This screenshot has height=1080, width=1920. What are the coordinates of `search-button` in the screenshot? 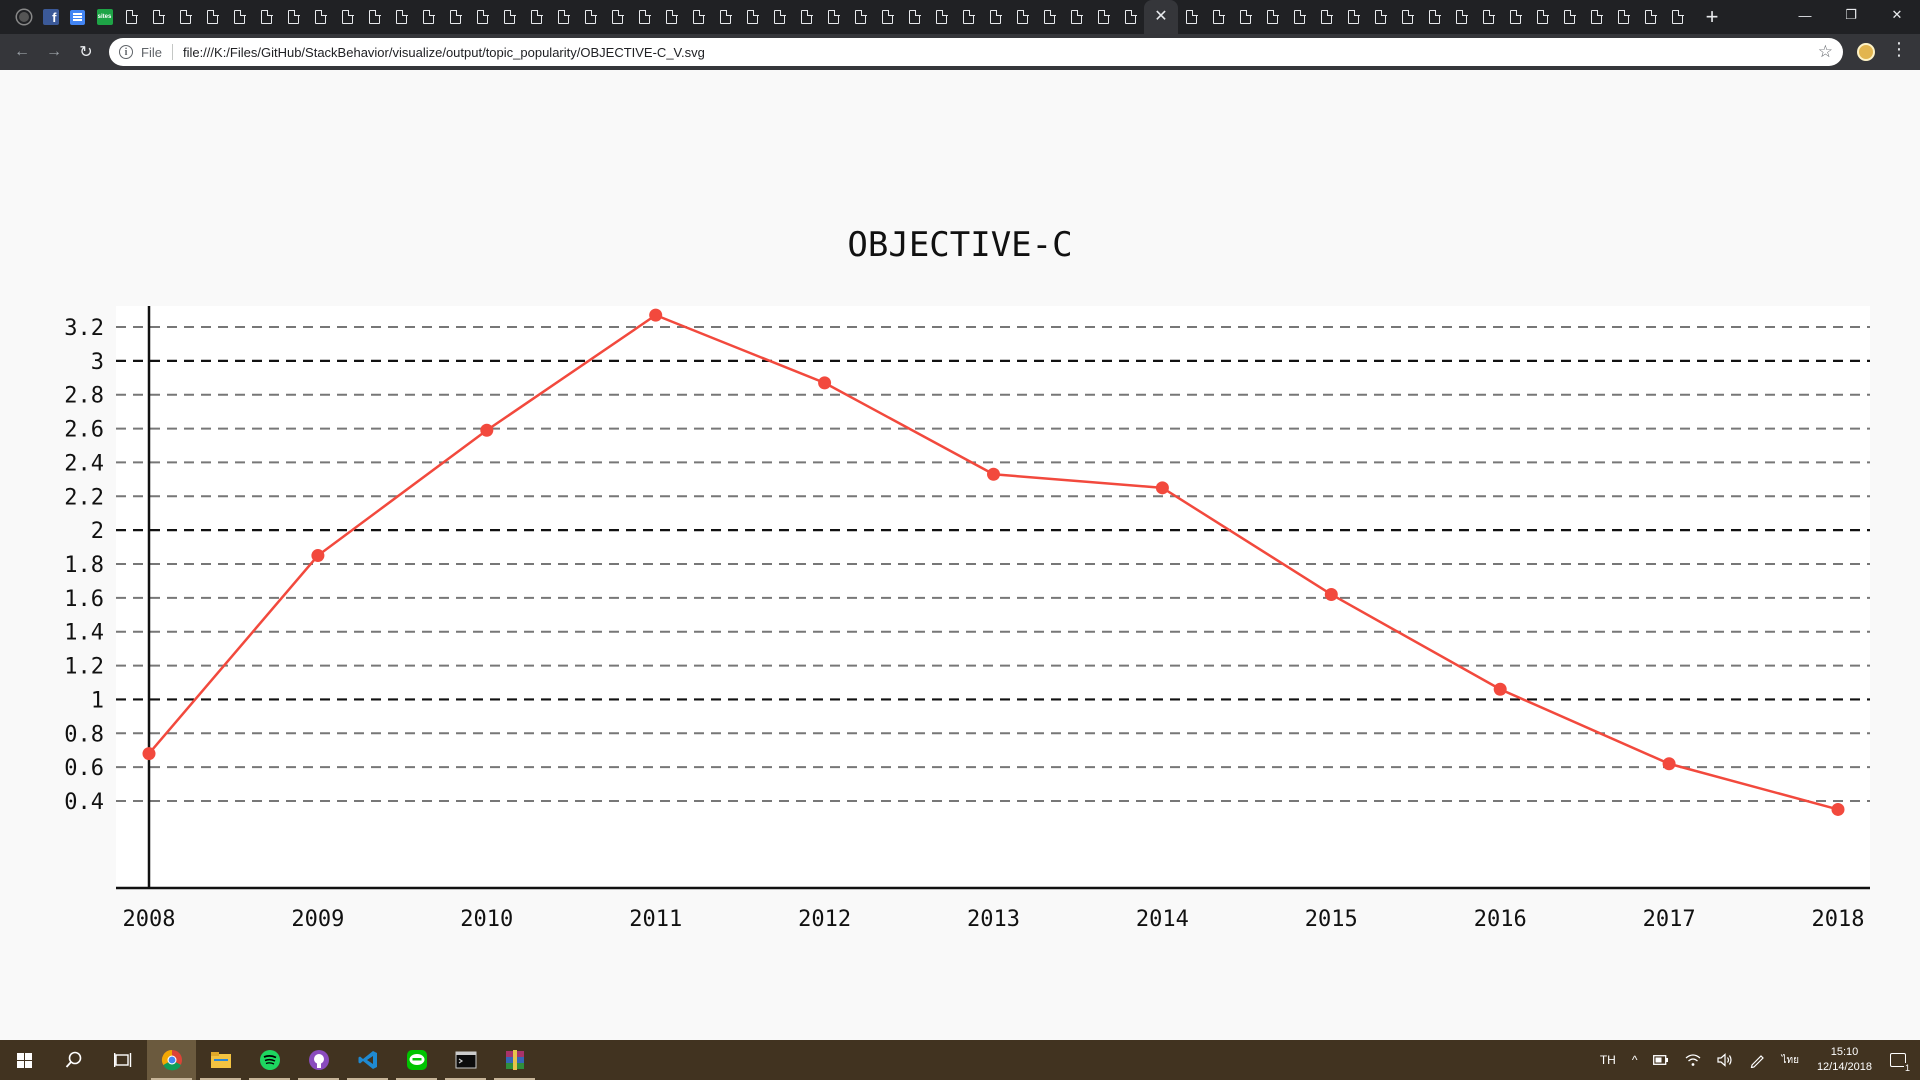 It's located at (73, 1060).